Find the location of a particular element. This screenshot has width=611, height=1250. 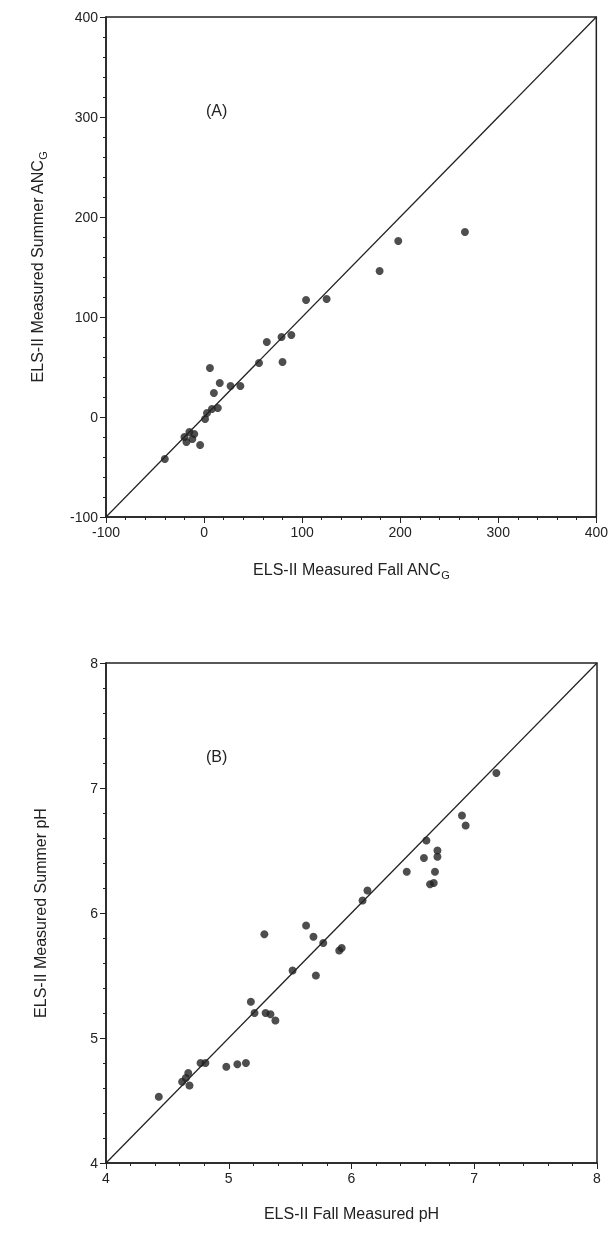

x-tick-label: 8 is located at coordinates (597, 1178).